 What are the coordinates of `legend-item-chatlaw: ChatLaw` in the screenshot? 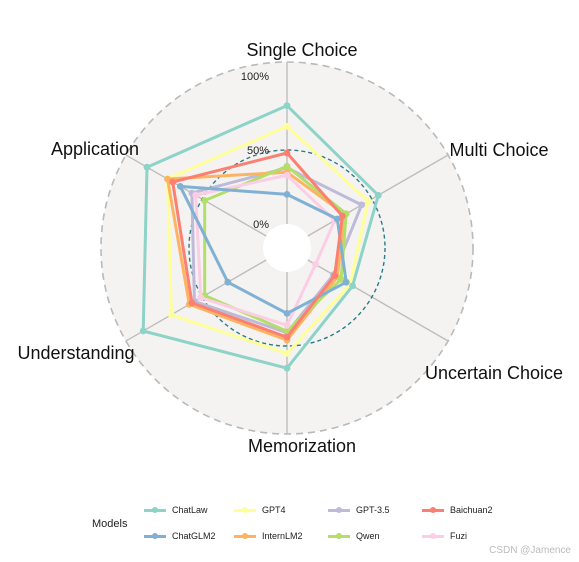 It's located at (176, 510).